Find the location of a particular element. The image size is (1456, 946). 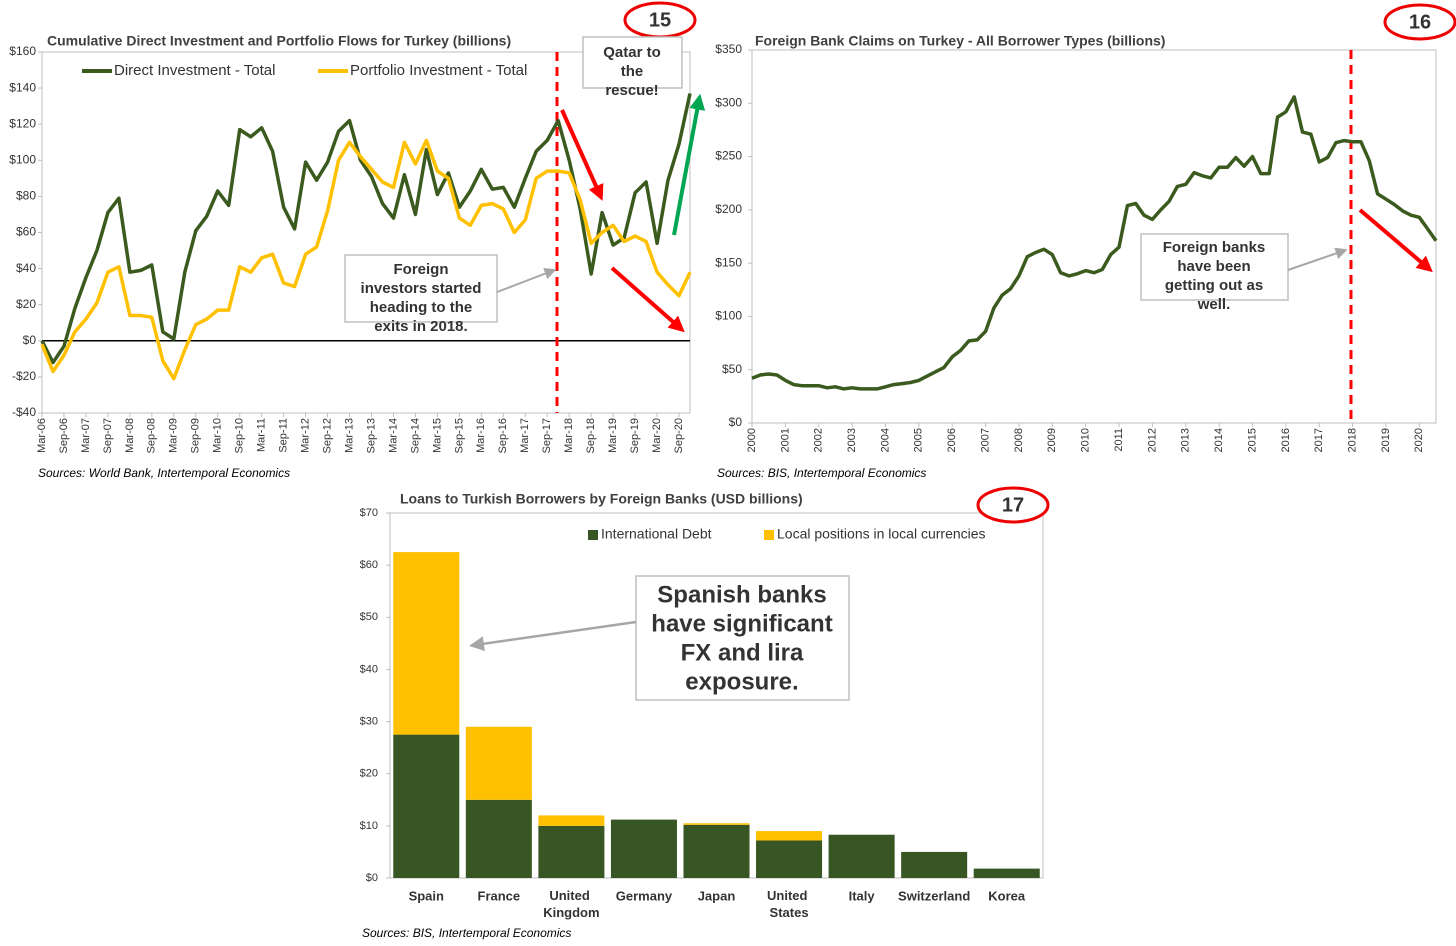

x-tick-label: 2017 is located at coordinates (1319, 440).